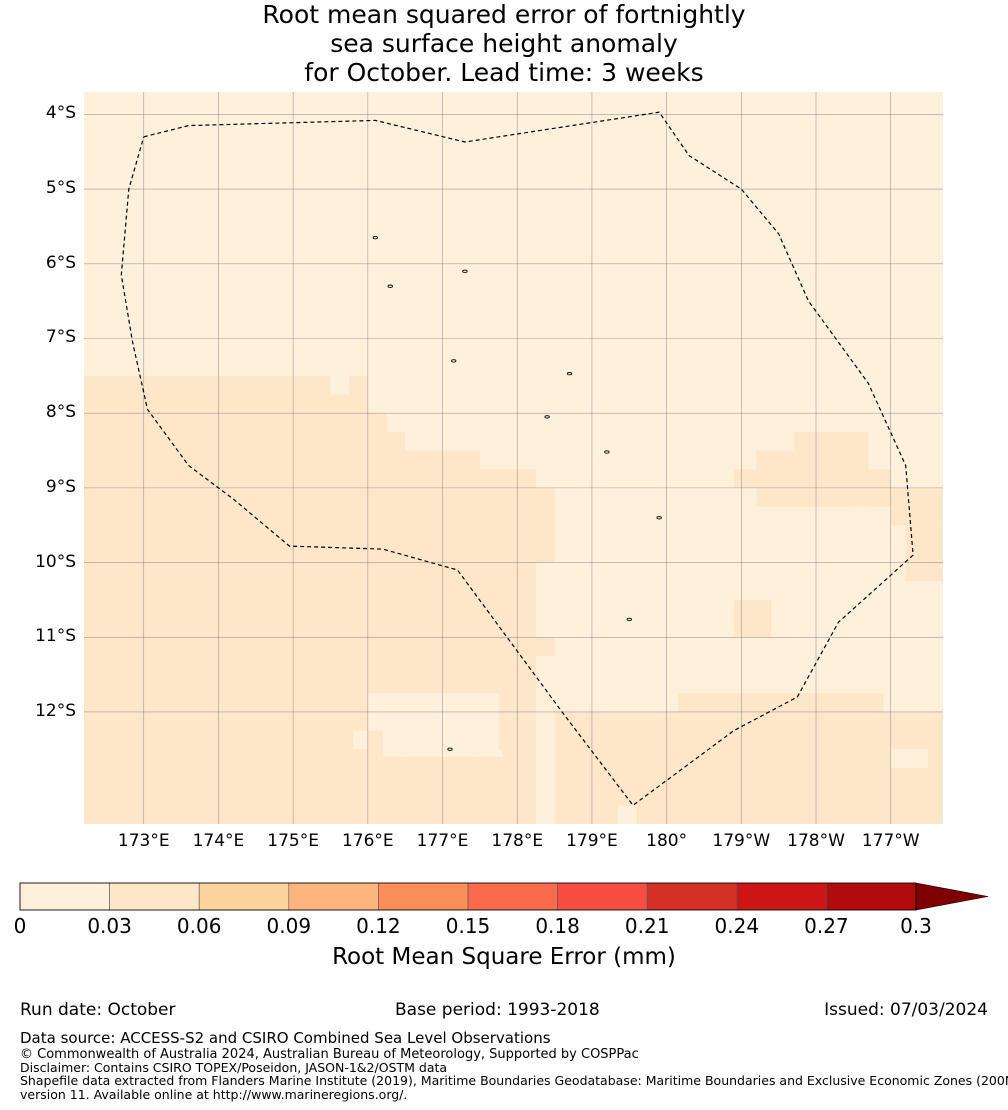 The height and width of the screenshot is (1110, 1008). Describe the element at coordinates (667, 841) in the screenshot. I see `longitude-label: 180°` at that location.